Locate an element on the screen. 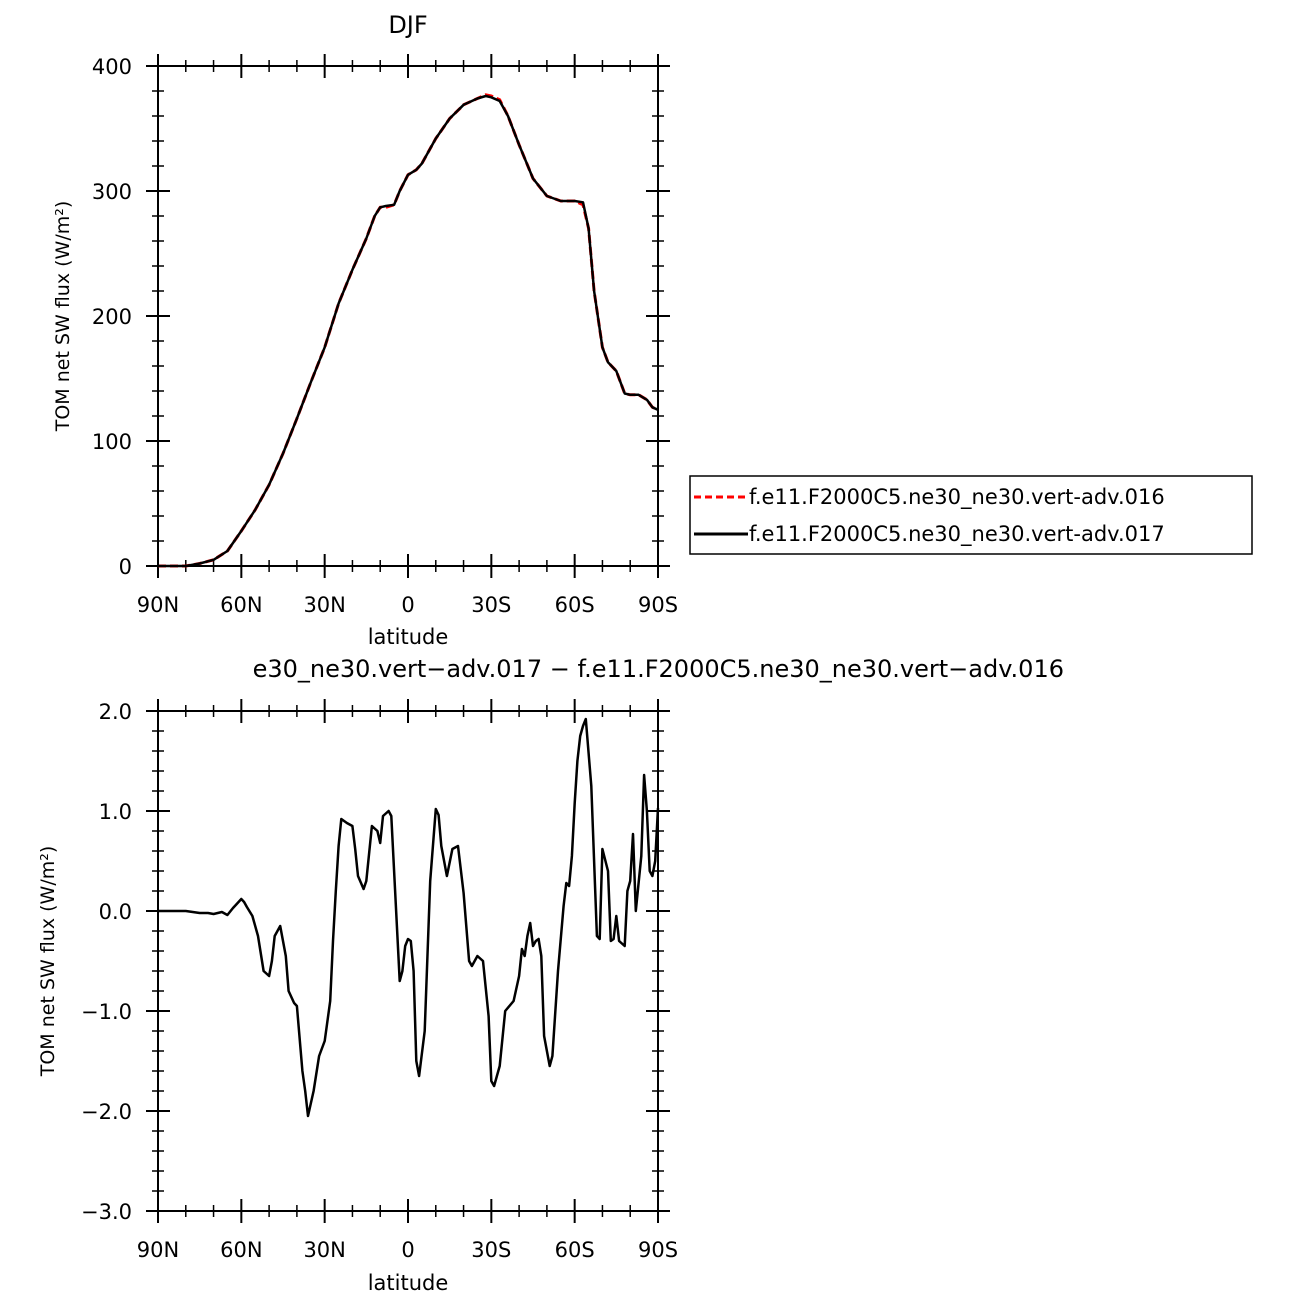  bottom-plot-frame is located at coordinates (408, 961).